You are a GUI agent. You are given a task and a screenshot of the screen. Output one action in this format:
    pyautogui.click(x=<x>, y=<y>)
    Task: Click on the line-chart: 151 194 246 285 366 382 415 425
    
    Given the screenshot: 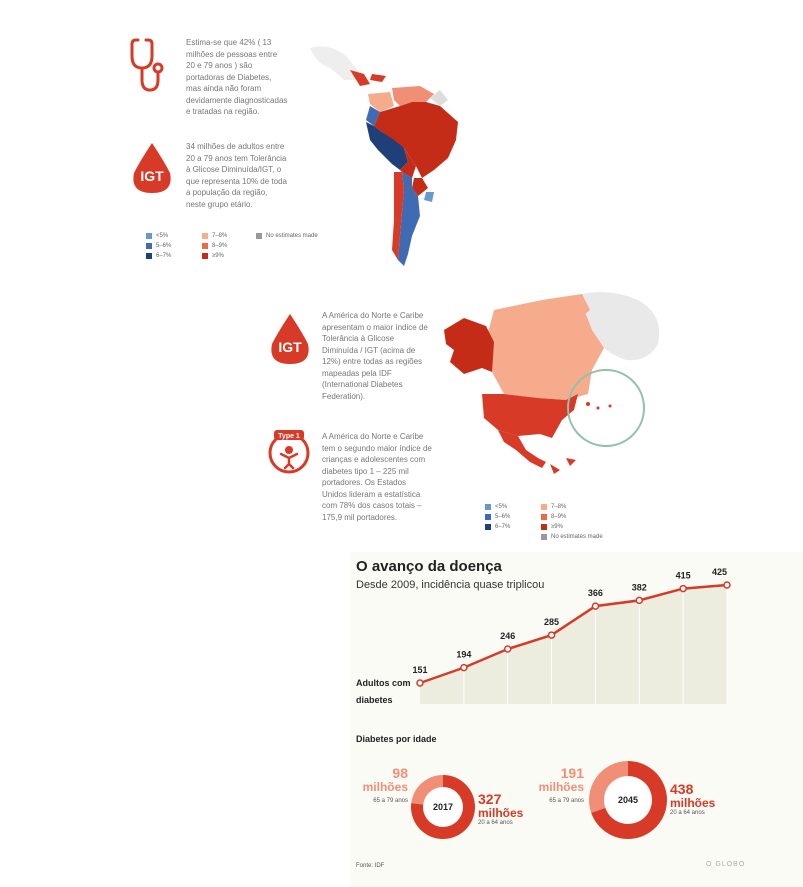 What is the action you would take?
    pyautogui.click(x=571, y=635)
    